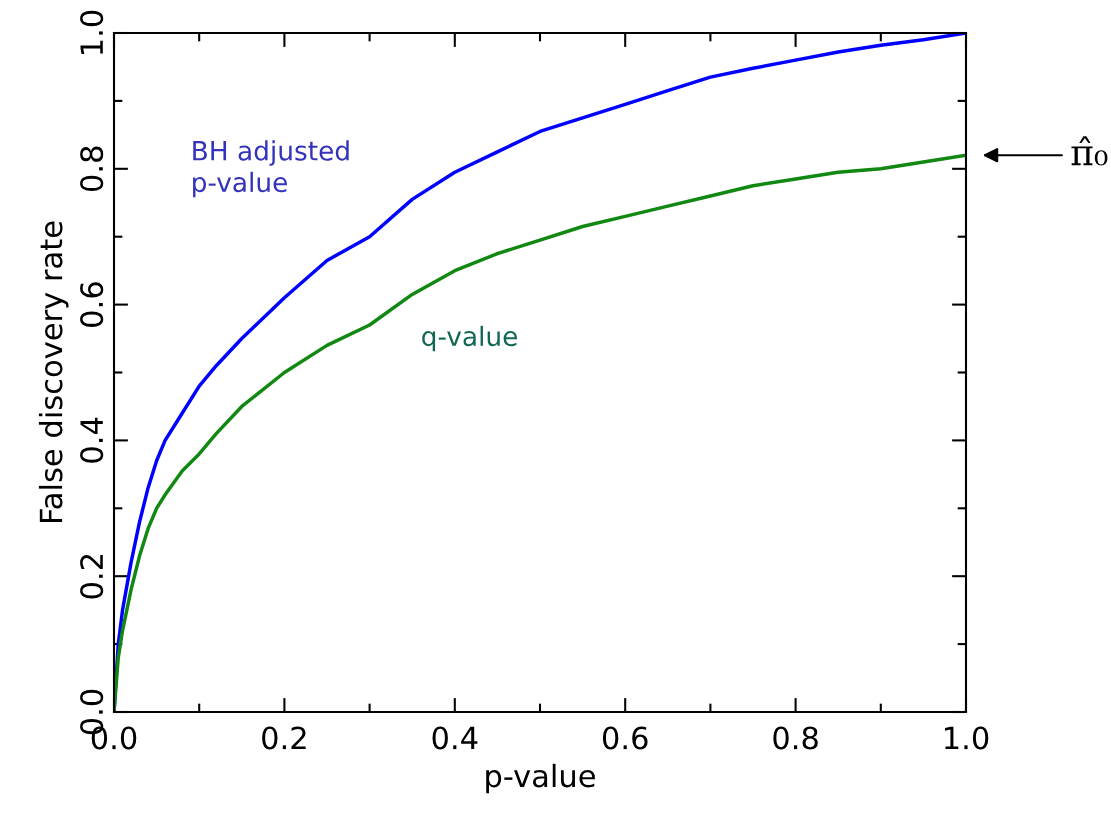 The height and width of the screenshot is (824, 1111). What do you see at coordinates (92, 576) in the screenshot?
I see `y-tick-label: 0.2` at bounding box center [92, 576].